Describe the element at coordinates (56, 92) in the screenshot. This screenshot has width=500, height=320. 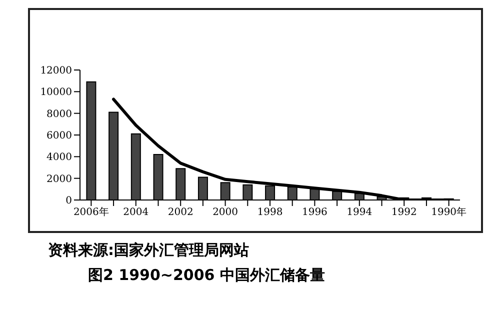
I see `y-tick-label: 10000` at that location.